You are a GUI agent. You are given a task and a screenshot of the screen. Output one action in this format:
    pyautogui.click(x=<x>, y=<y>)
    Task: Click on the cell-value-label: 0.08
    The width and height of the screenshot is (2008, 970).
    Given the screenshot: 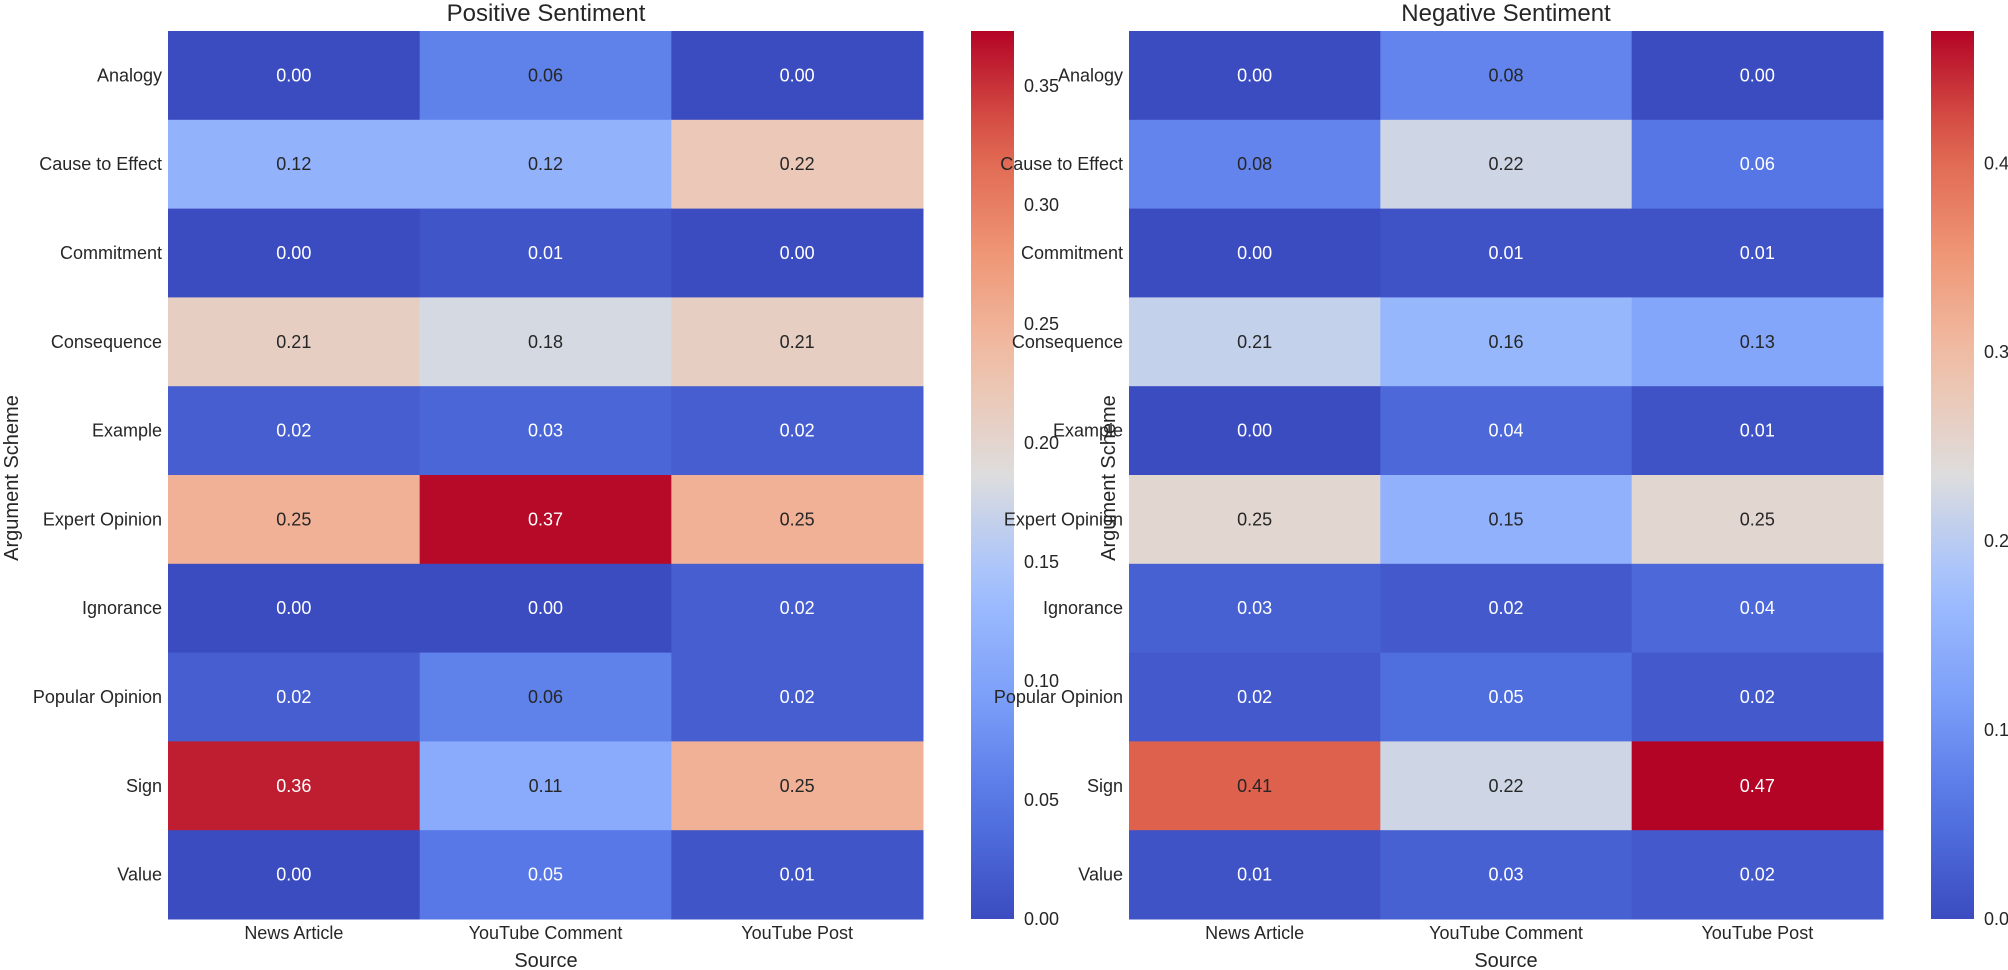 What is the action you would take?
    pyautogui.click(x=1505, y=75)
    